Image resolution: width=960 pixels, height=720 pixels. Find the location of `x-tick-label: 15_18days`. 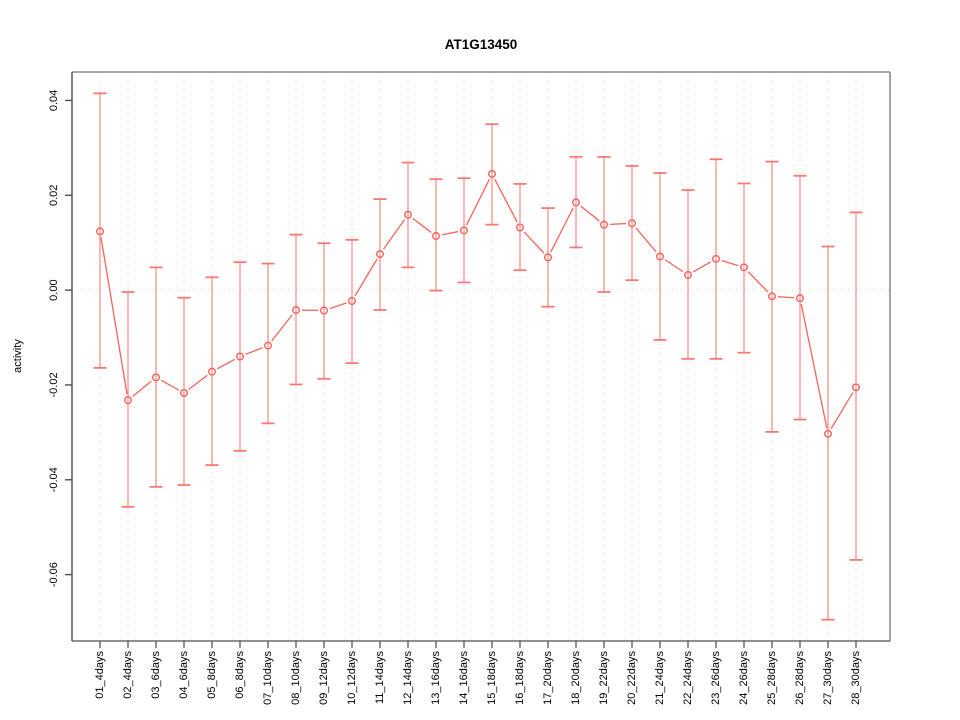

x-tick-label: 15_18days is located at coordinates (492, 678).